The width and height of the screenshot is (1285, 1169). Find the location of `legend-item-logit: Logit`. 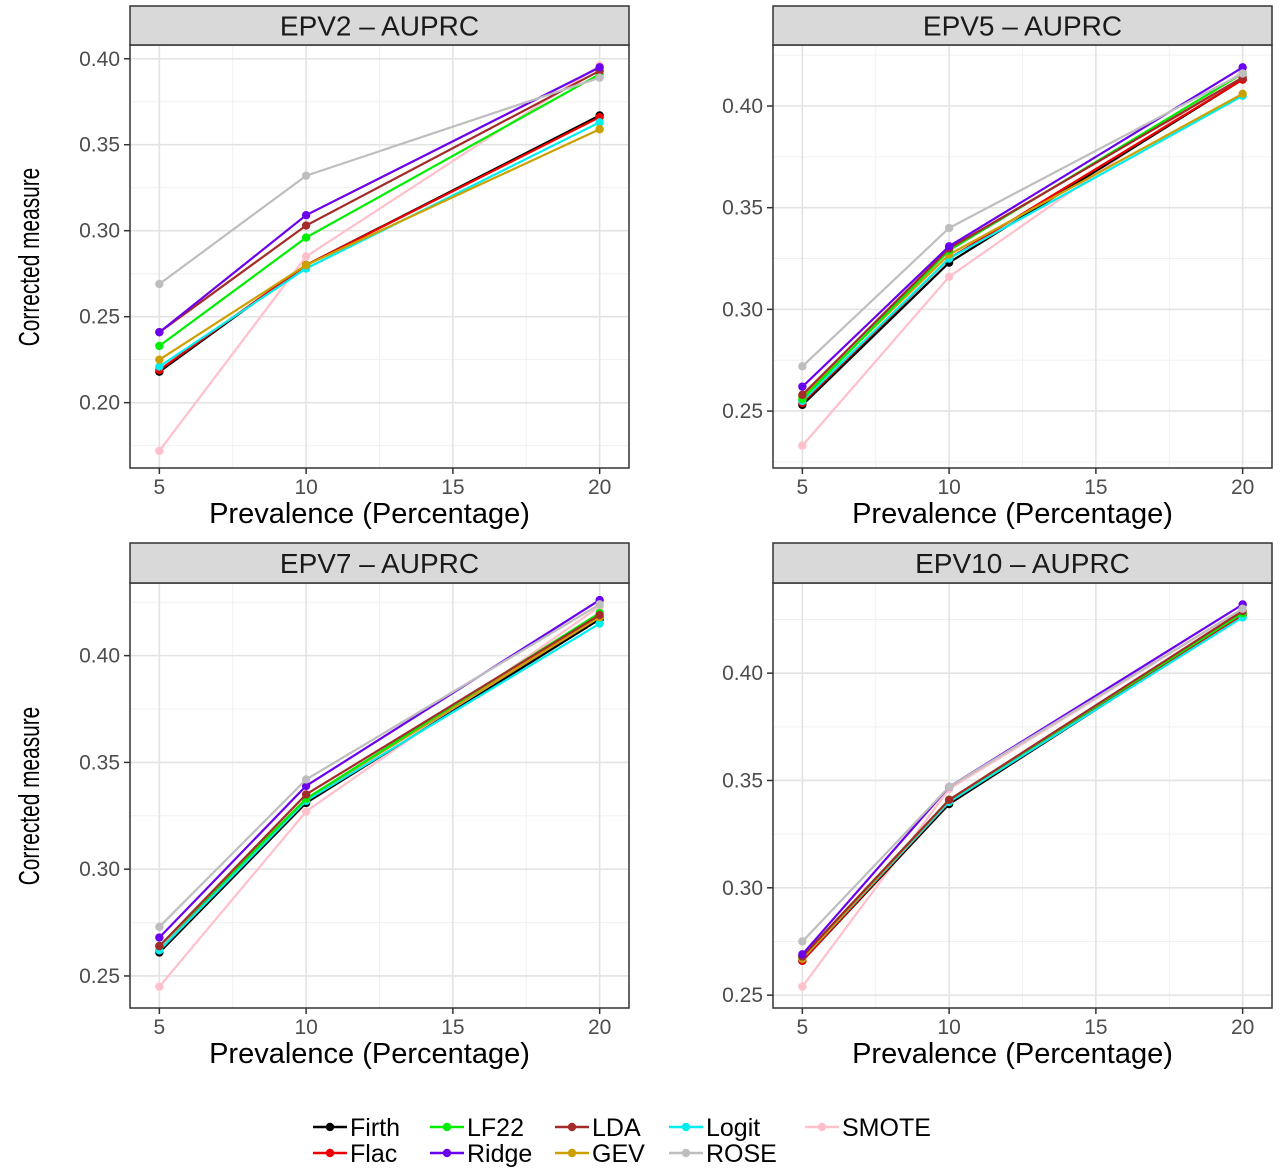

legend-item-logit: Logit is located at coordinates (714, 1128).